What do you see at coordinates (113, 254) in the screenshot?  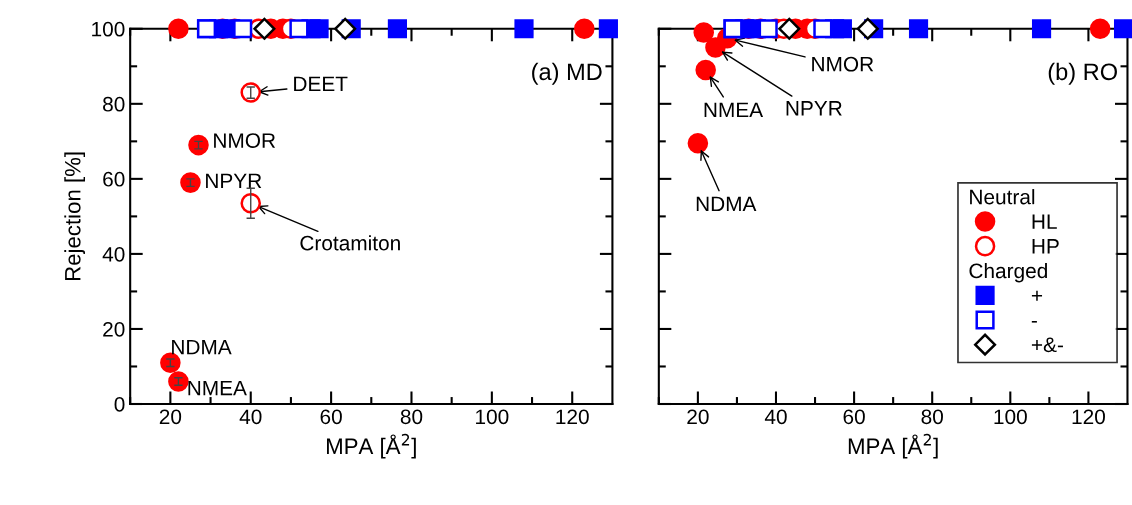 I see `y-tick-label: 40` at bounding box center [113, 254].